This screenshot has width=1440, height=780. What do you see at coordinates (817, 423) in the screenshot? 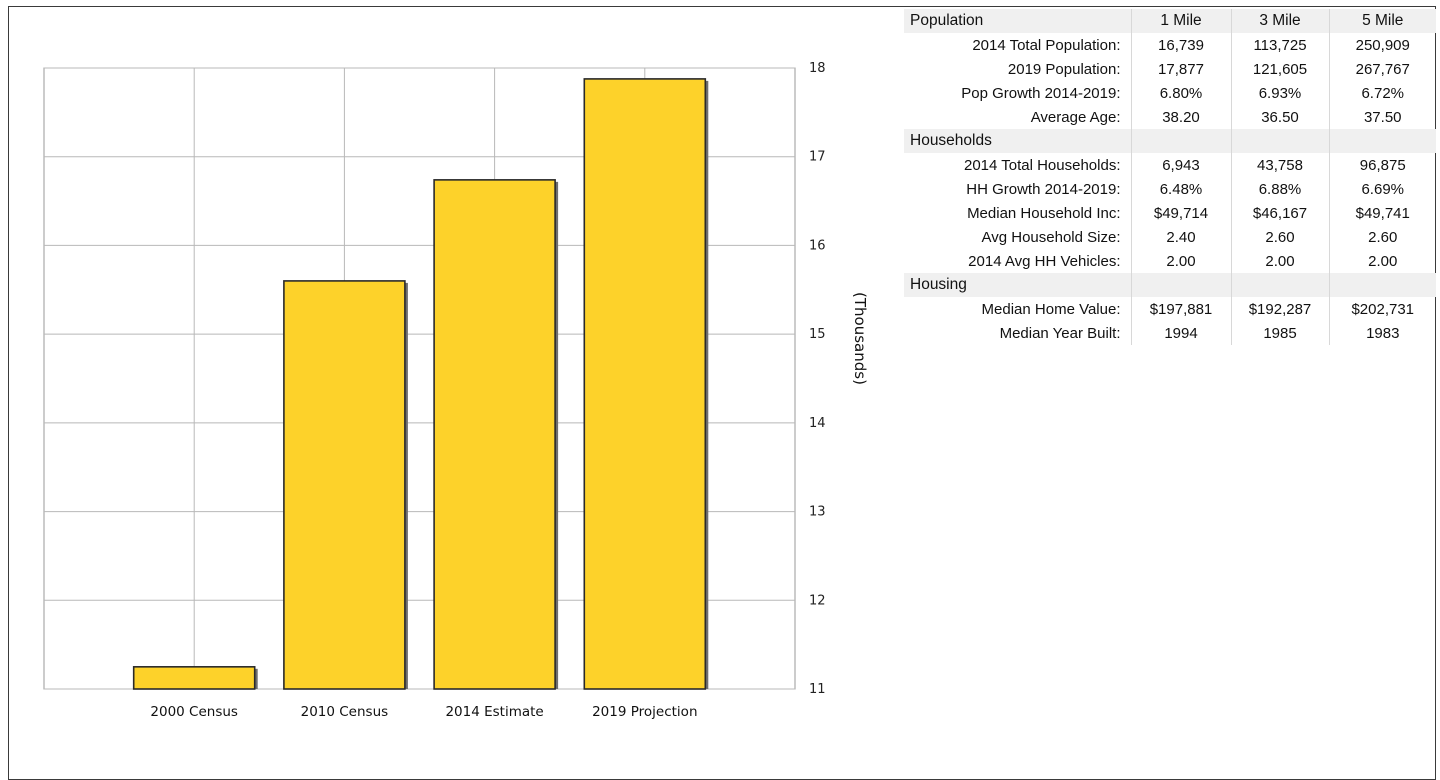
I see `y-tick-14: 14` at bounding box center [817, 423].